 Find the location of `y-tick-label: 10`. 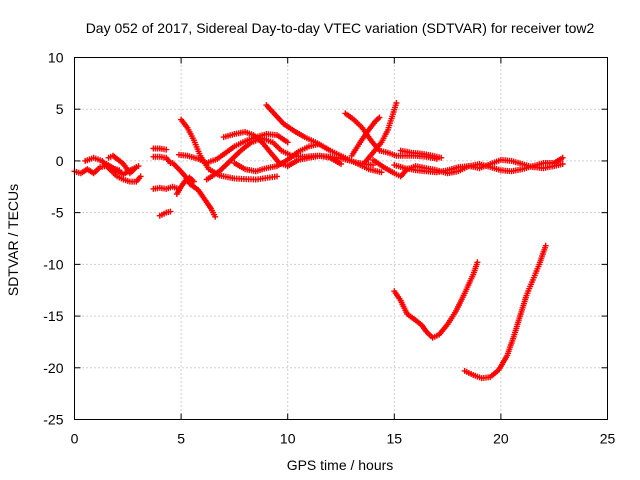

y-tick-label: 10 is located at coordinates (56, 58).